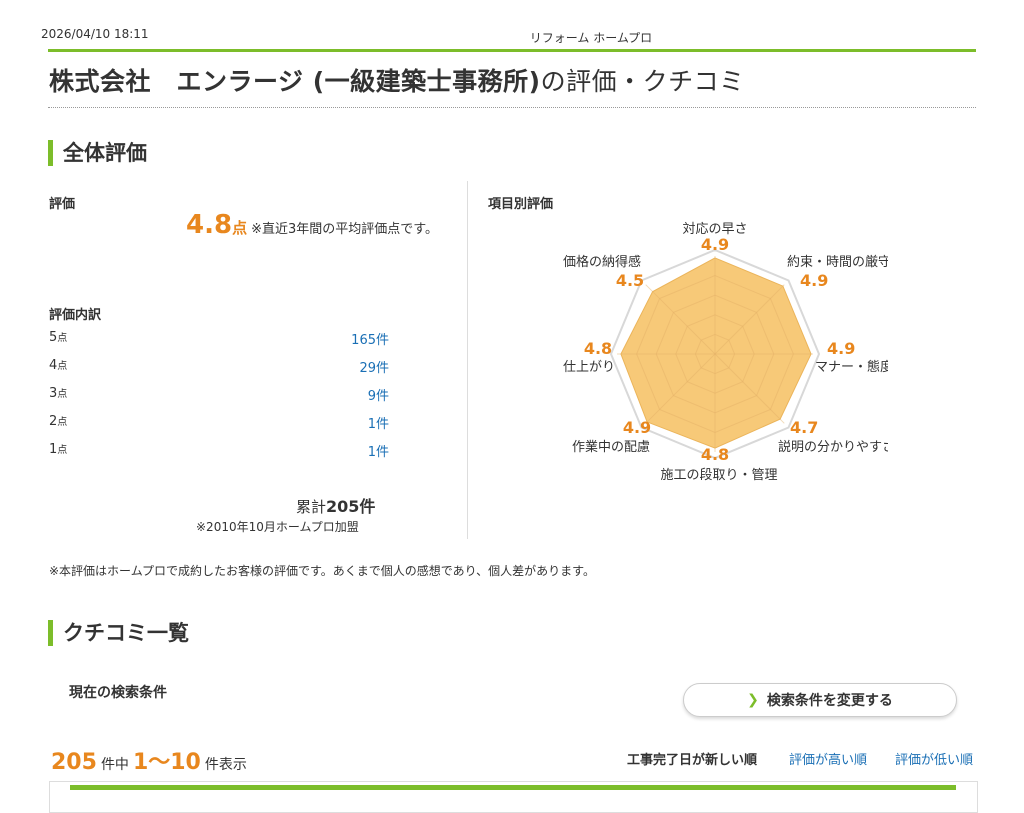 The height and width of the screenshot is (813, 1024). What do you see at coordinates (513, 787) in the screenshot?
I see `review-card-top-bar` at bounding box center [513, 787].